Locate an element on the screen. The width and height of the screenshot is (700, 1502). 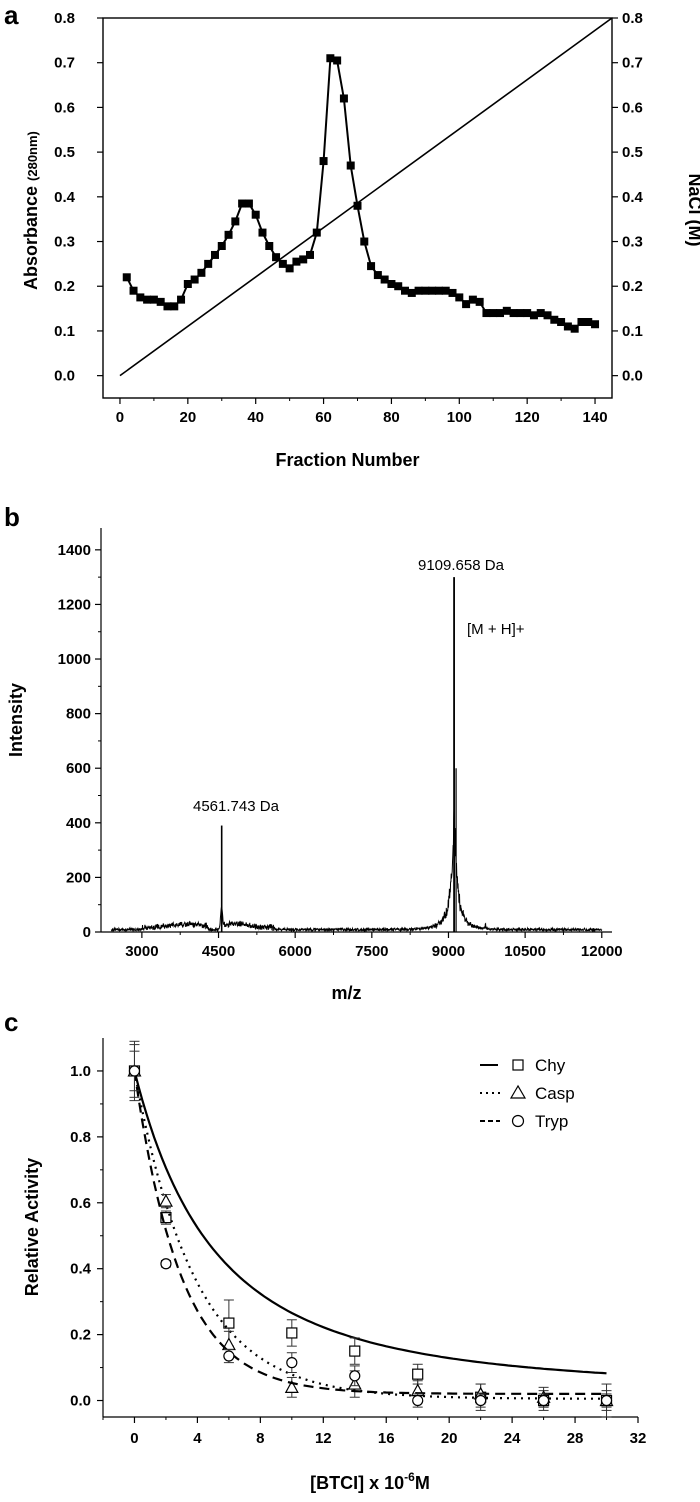
y-tick-label: 0.6 is located at coordinates (80, 1203).